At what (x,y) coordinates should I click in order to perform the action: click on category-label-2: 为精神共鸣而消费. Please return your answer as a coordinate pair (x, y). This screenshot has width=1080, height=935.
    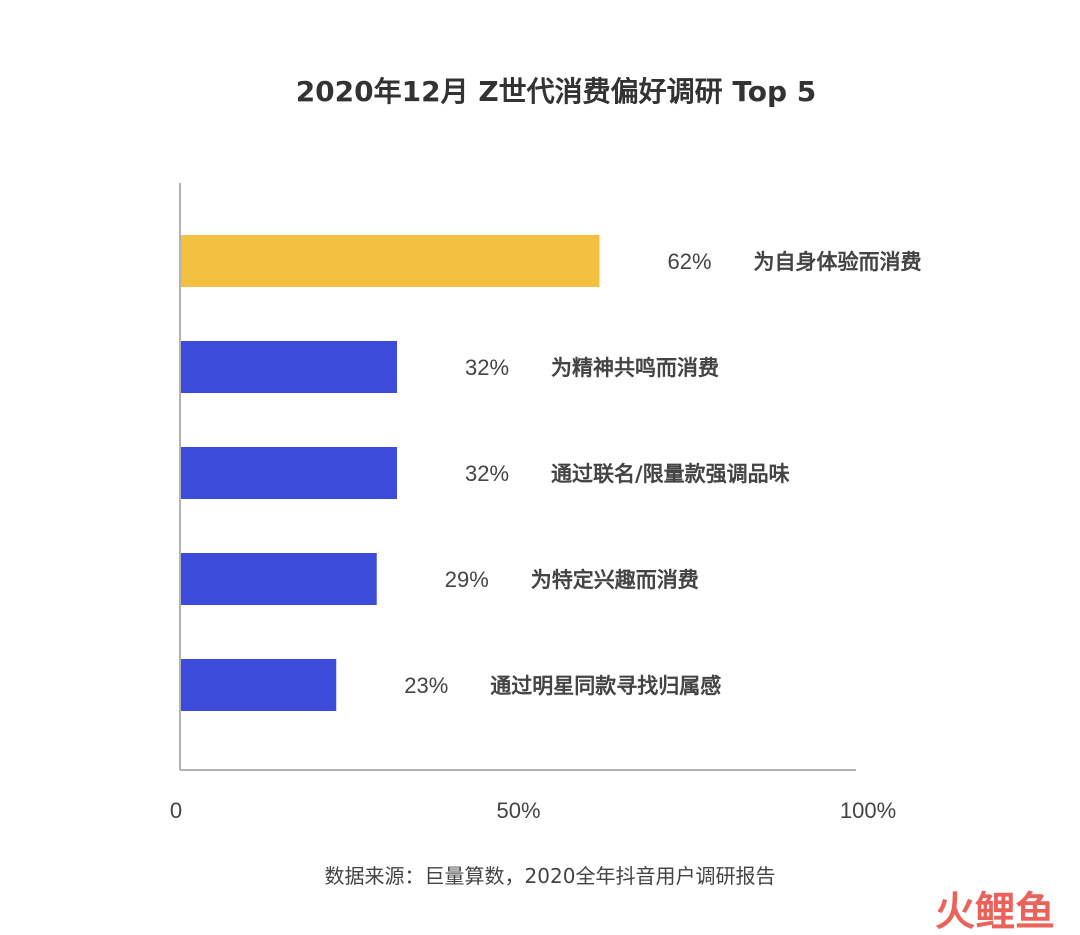
    Looking at the image, I should click on (635, 368).